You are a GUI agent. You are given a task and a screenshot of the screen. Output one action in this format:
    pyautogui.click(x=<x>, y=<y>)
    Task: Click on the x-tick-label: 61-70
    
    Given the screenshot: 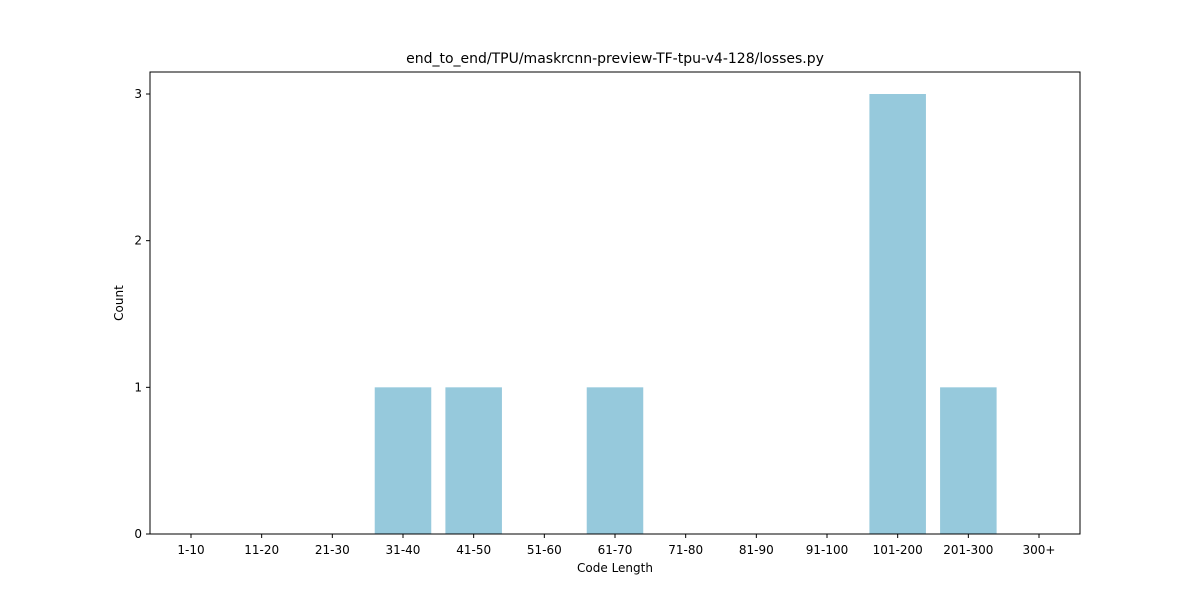 What is the action you would take?
    pyautogui.click(x=615, y=550)
    